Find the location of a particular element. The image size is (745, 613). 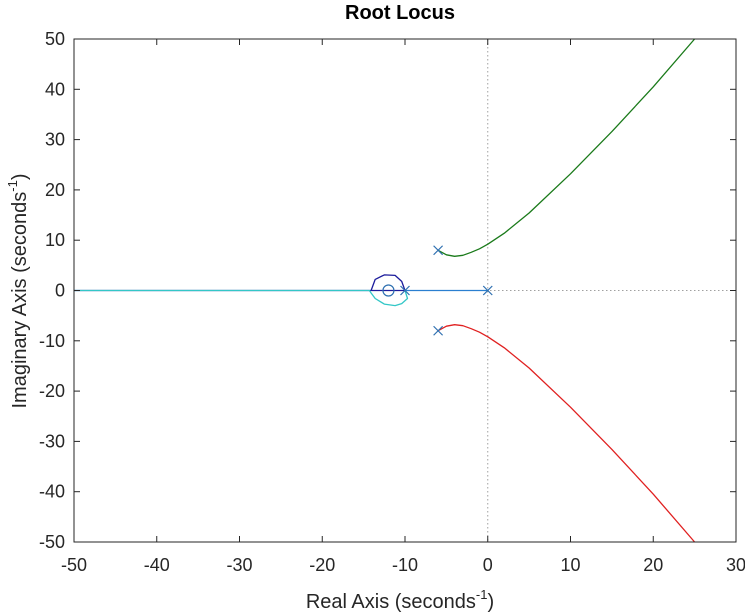

y-tick-label: -10 is located at coordinates (52, 341).